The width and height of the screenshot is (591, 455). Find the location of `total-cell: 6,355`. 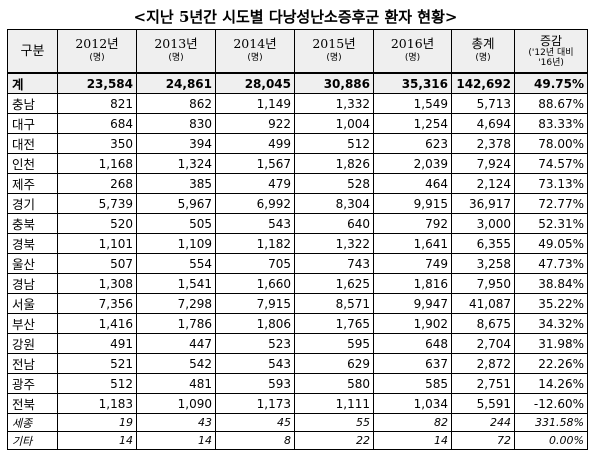

total-cell: 6,355 is located at coordinates (483, 243).